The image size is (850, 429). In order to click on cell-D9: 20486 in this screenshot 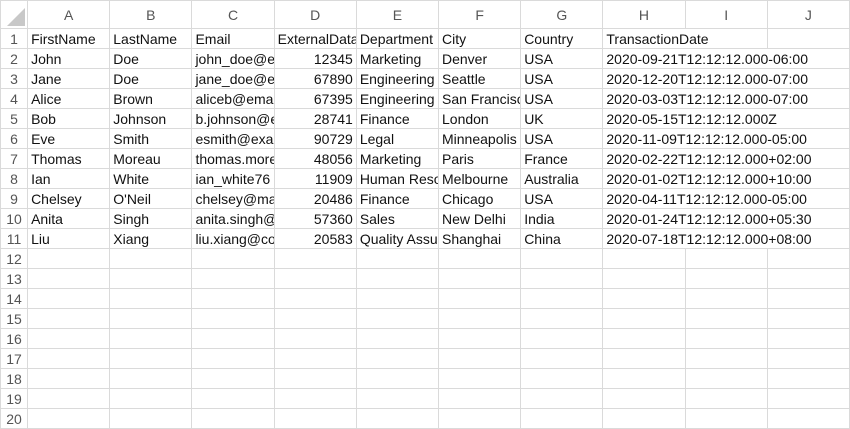, I will do `click(315, 198)`.